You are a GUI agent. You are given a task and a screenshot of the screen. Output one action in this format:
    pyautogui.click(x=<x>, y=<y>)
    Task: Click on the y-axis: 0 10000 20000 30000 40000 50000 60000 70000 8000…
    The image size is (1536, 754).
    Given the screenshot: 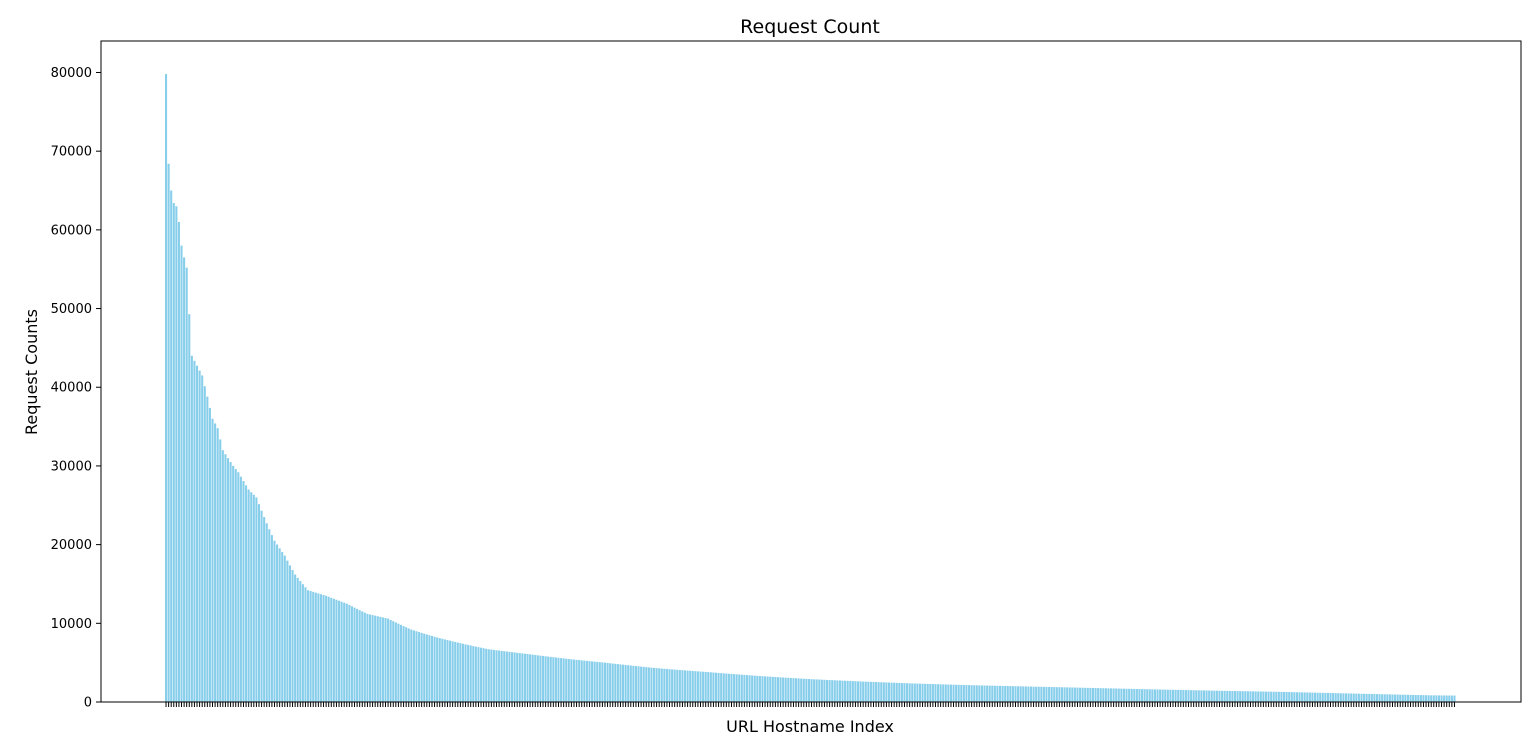 What is the action you would take?
    pyautogui.click(x=76, y=388)
    